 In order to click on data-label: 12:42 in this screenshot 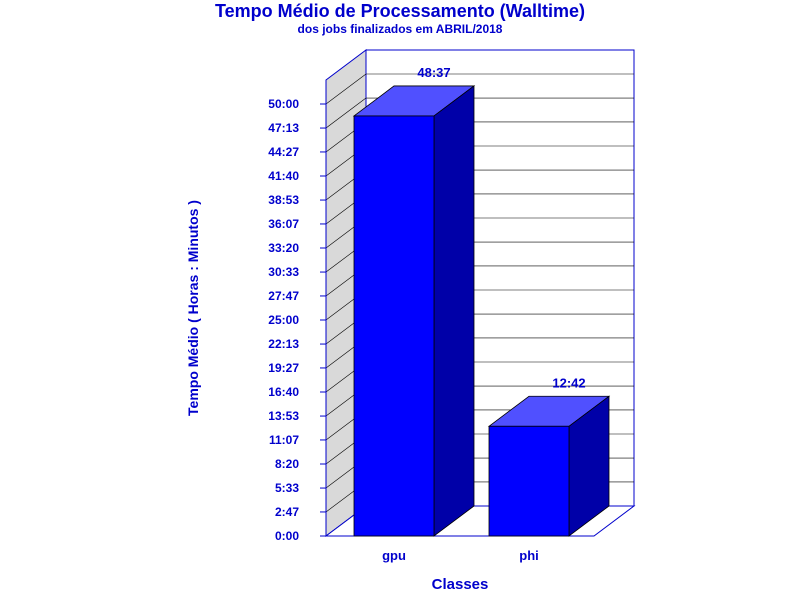, I will do `click(568, 382)`.